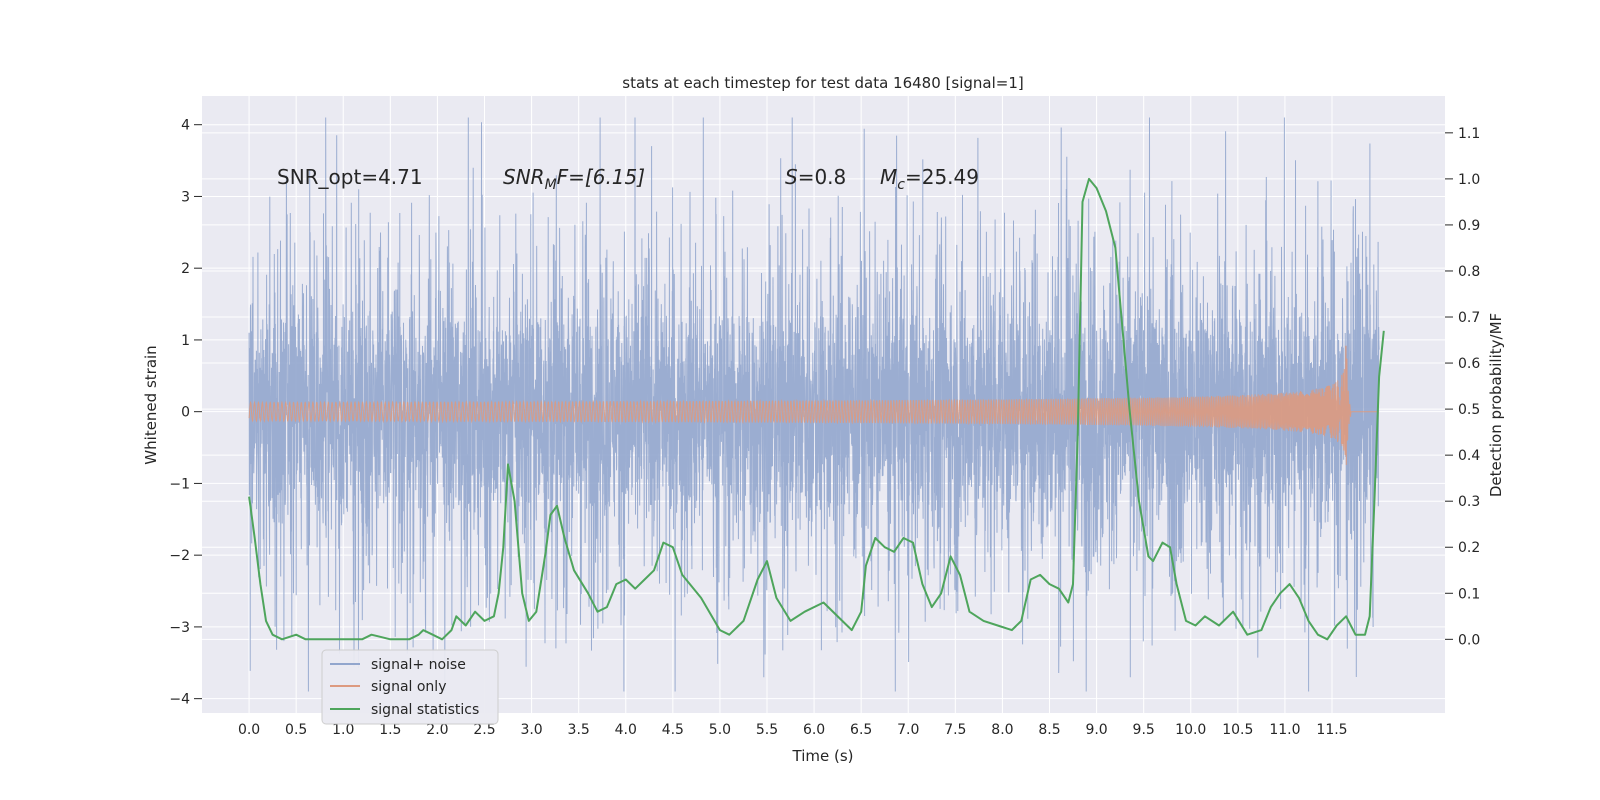 Image resolution: width=1600 pixels, height=800 pixels. Describe the element at coordinates (531, 730) in the screenshot. I see `x-tick-label: 3.0` at that location.